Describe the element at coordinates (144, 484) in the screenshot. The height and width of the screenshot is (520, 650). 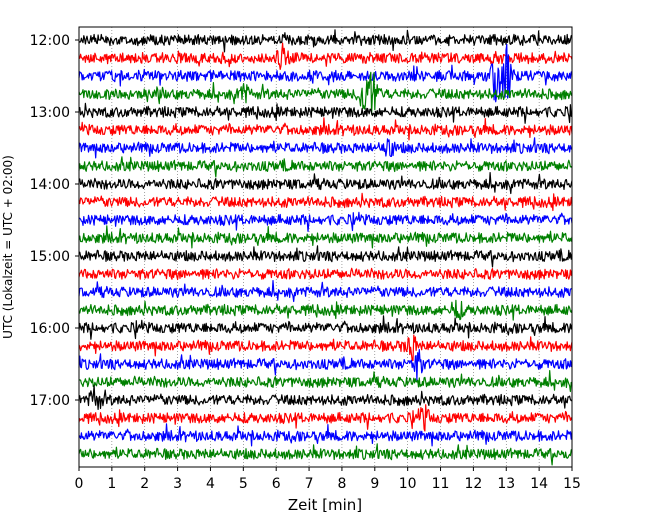
I see `x-tick-label: 2` at that location.